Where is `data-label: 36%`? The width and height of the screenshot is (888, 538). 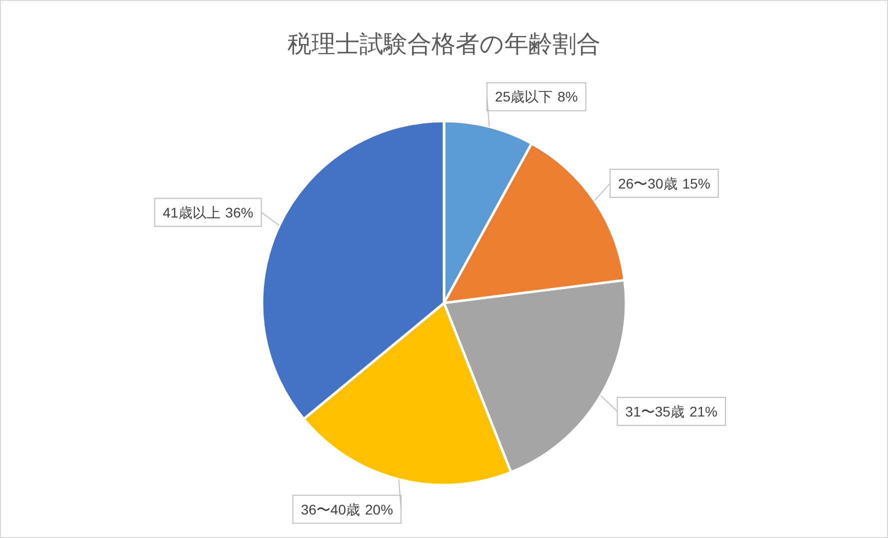
data-label: 36% is located at coordinates (239, 212).